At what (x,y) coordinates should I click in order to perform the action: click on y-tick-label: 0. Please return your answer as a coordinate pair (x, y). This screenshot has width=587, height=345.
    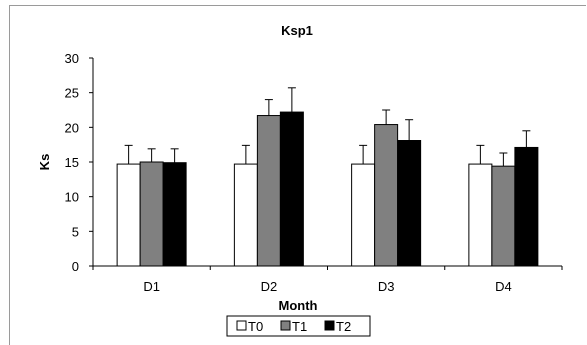
    Looking at the image, I should click on (75, 266).